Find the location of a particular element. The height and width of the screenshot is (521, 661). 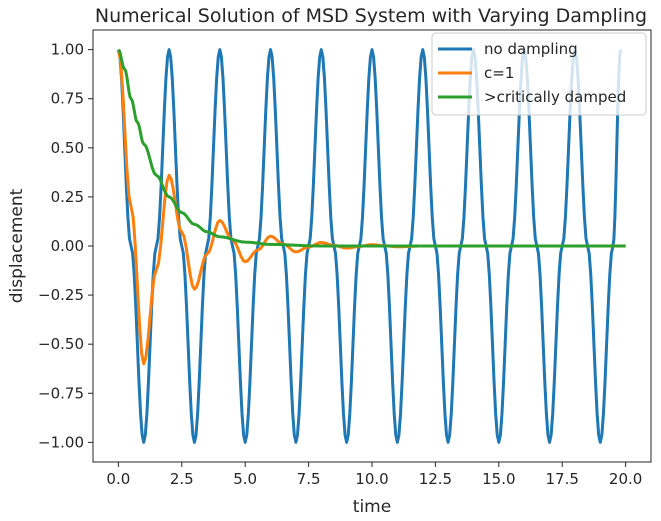

x-axis: 0.0 2.5 5.0 7.5 10.0 12.5 15.0 17.5 20.0 is located at coordinates (374, 475).